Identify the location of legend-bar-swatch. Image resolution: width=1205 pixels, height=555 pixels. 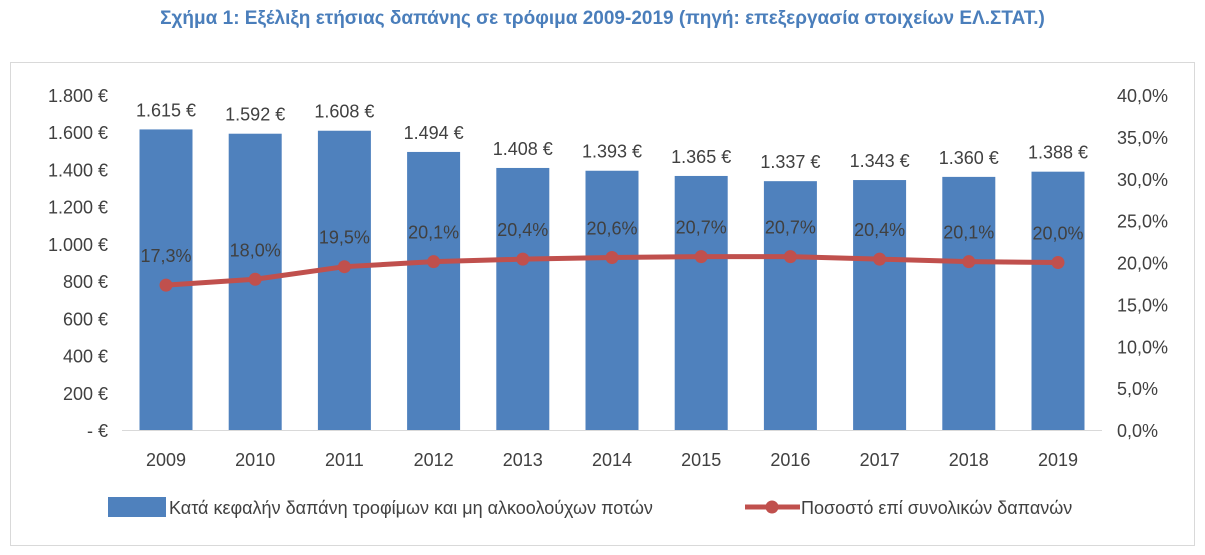
(137, 507).